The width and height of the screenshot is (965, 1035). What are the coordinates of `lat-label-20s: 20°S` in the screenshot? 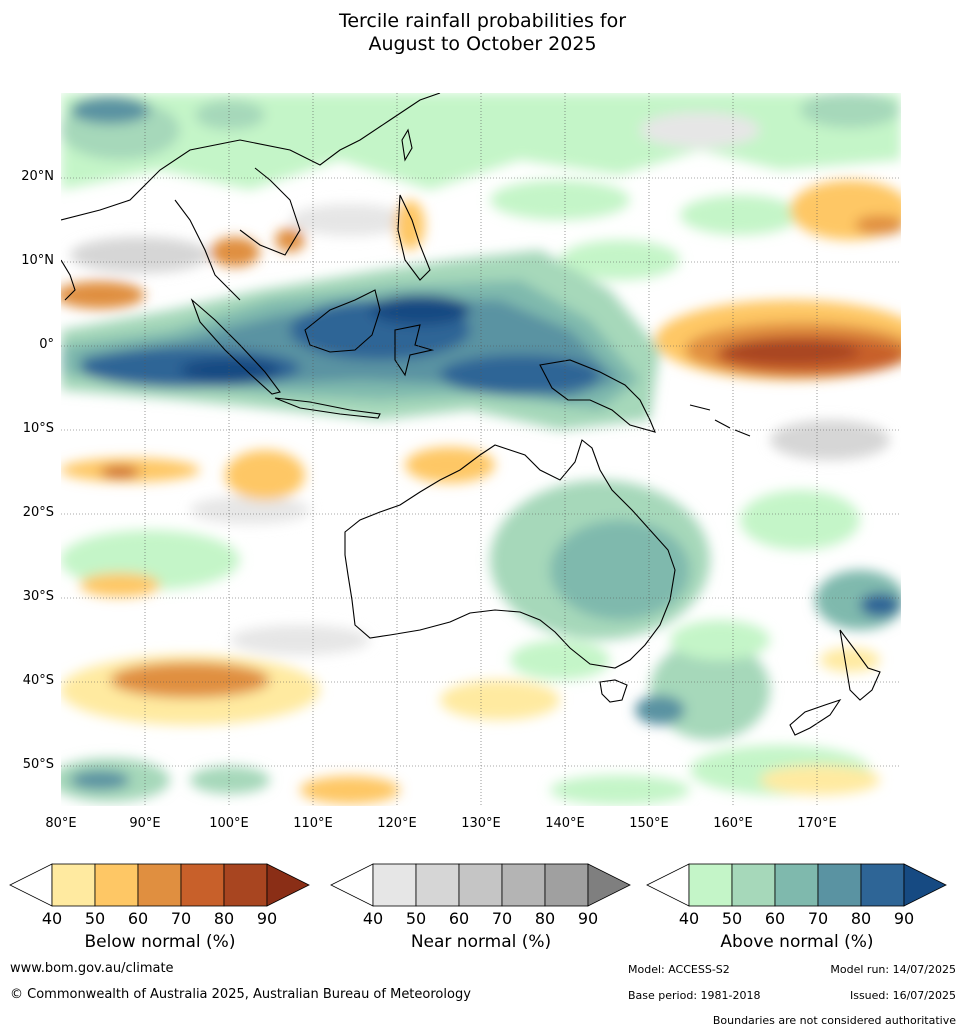 It's located at (38, 512).